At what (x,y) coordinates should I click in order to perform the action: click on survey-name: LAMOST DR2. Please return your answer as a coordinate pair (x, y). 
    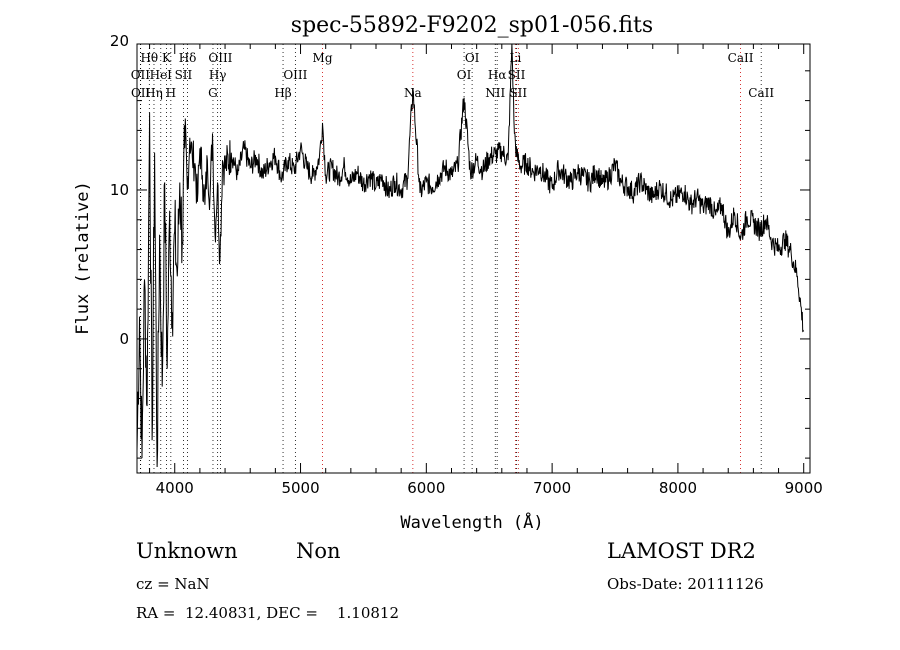
    Looking at the image, I should click on (681, 551).